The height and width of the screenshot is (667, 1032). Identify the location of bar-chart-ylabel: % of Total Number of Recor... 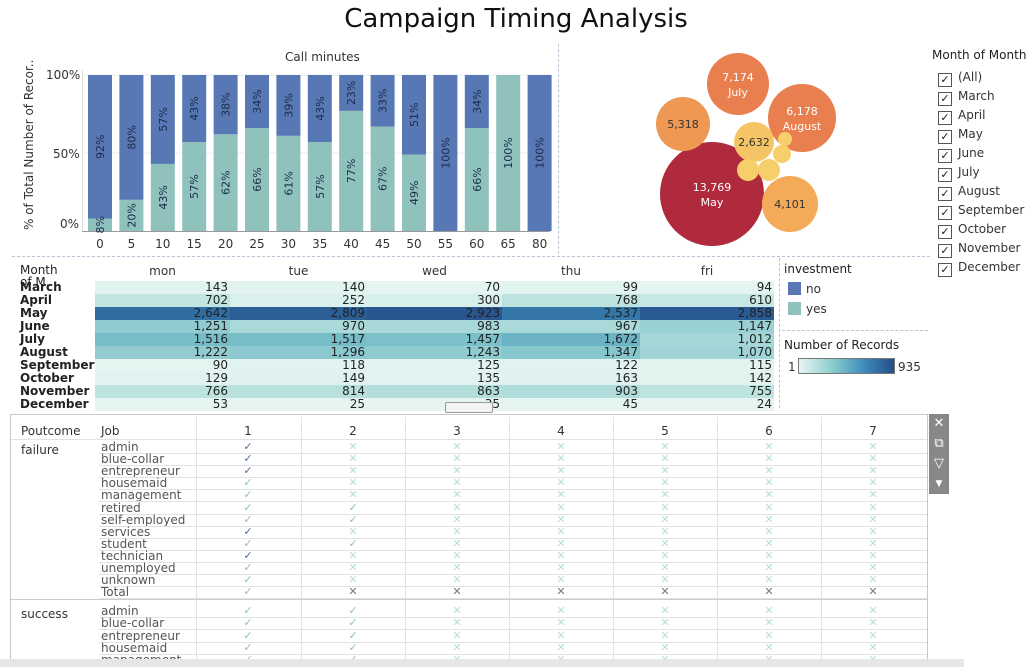
(29, 144).